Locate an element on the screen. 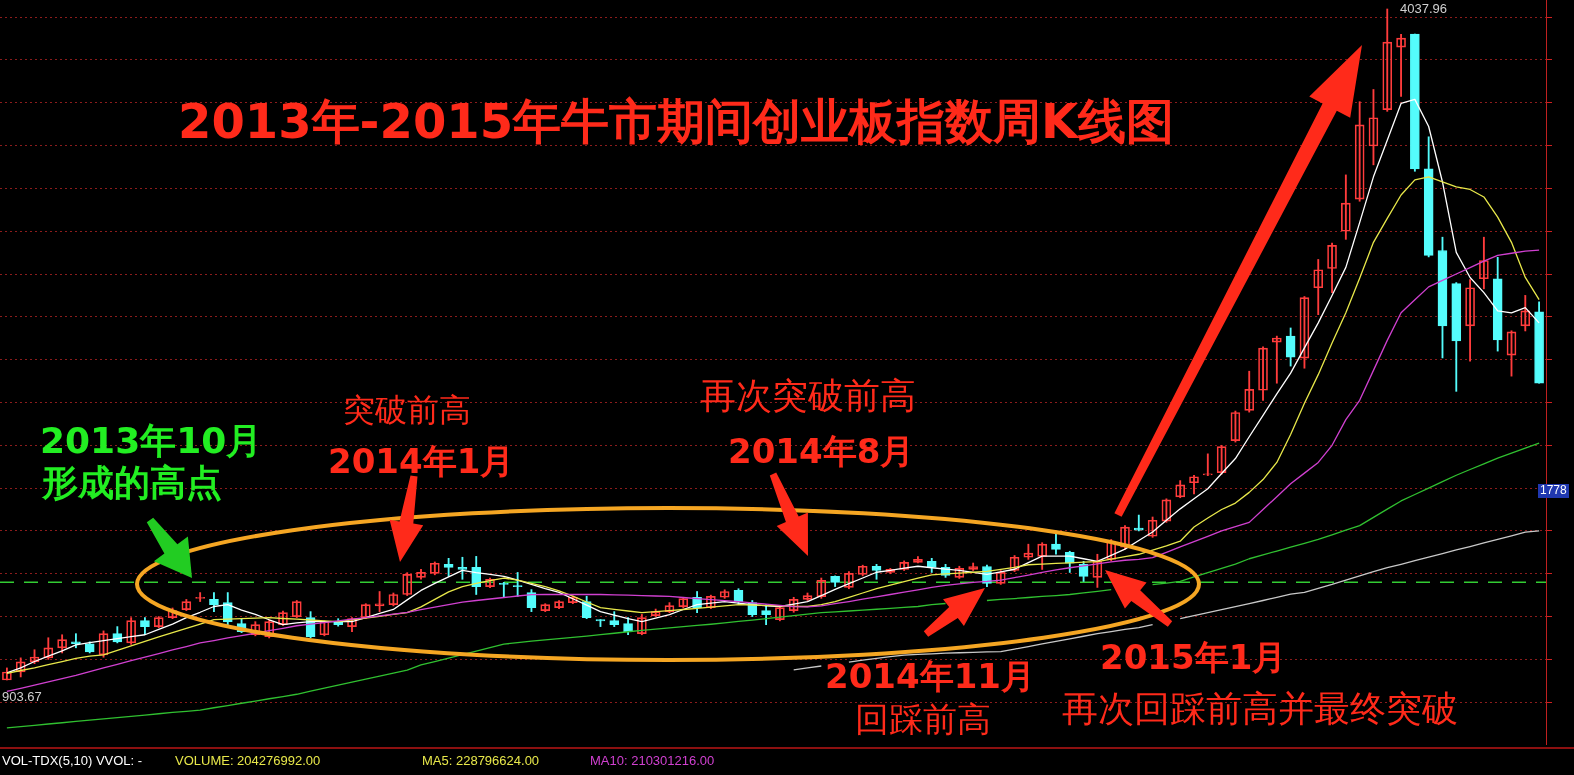 Image resolution: width=1574 pixels, height=775 pixels. text: MA10: 210301216.00 is located at coordinates (652, 761).